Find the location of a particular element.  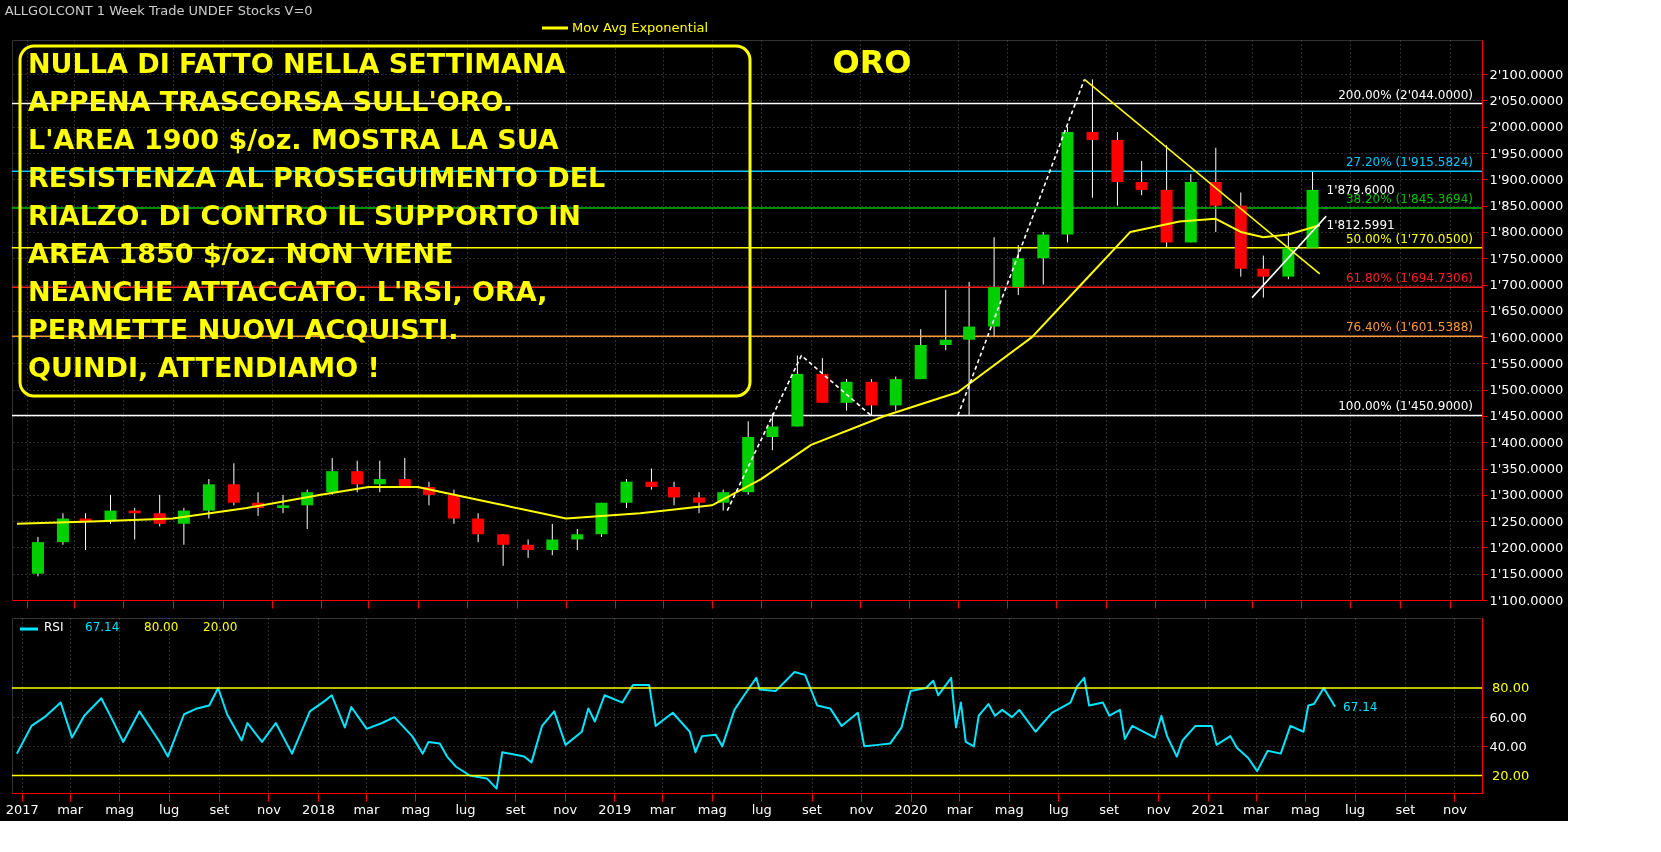

line-series is located at coordinates (676, 730).